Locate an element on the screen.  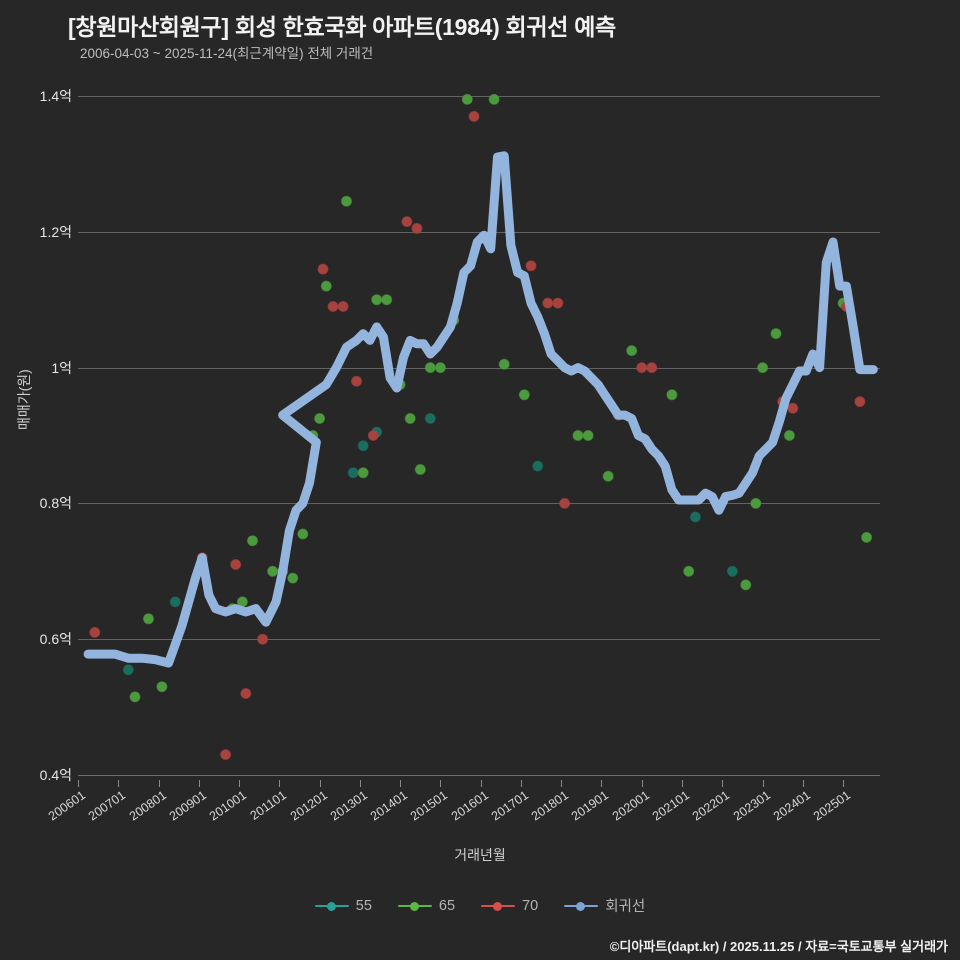
legend-label: 55 is located at coordinates (363, 905).